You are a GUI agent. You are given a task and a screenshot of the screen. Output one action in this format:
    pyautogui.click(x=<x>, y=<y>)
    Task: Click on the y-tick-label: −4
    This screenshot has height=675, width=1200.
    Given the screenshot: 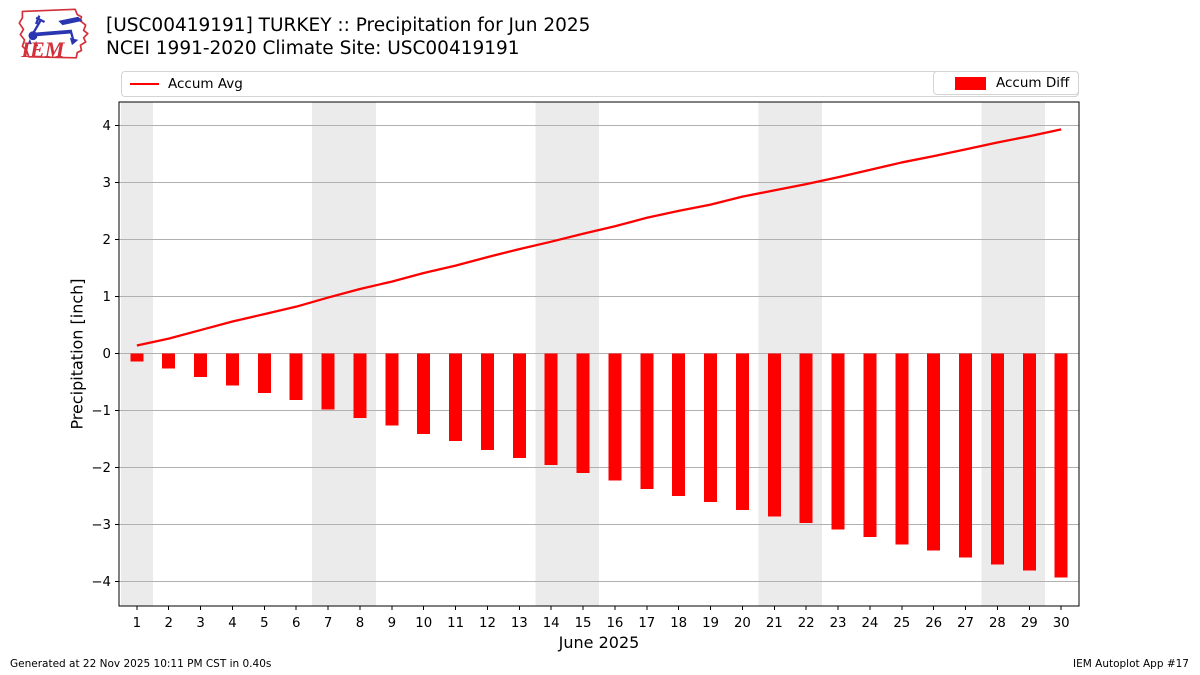 What is the action you would take?
    pyautogui.click(x=101, y=582)
    